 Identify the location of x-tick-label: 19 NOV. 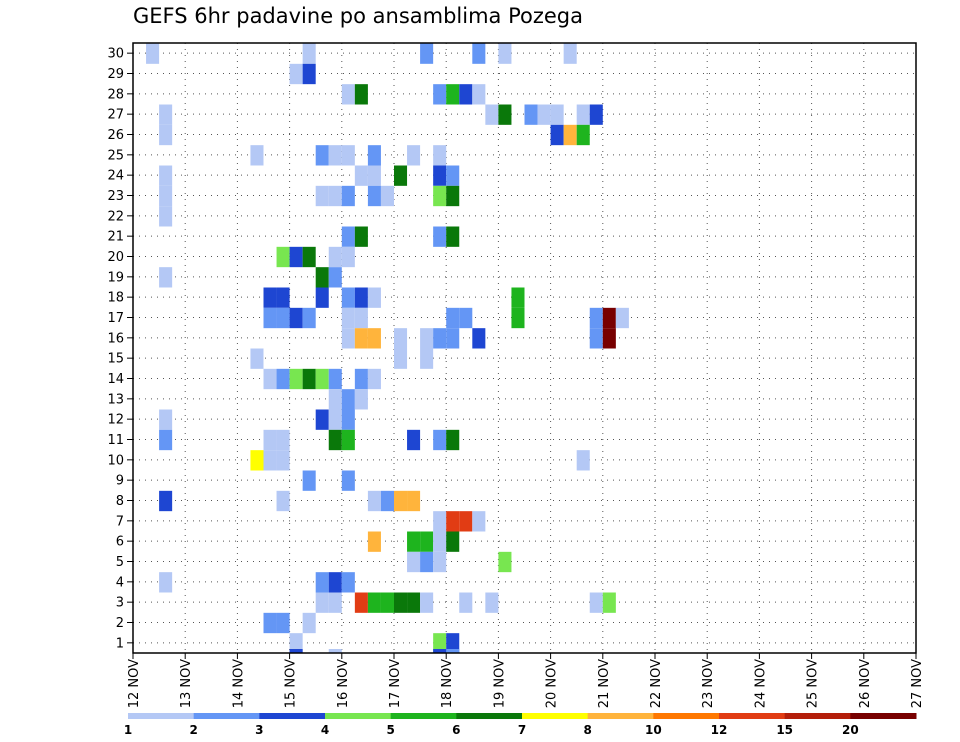
(499, 683).